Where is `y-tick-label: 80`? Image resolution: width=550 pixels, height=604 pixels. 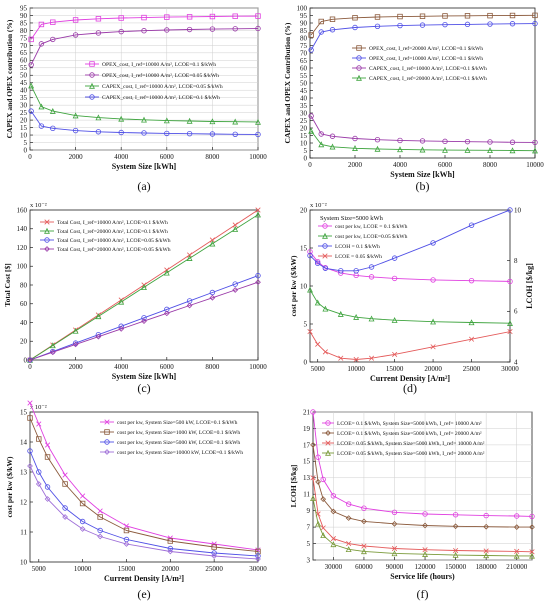 y-tick-label: 80 is located at coordinates (24, 285).